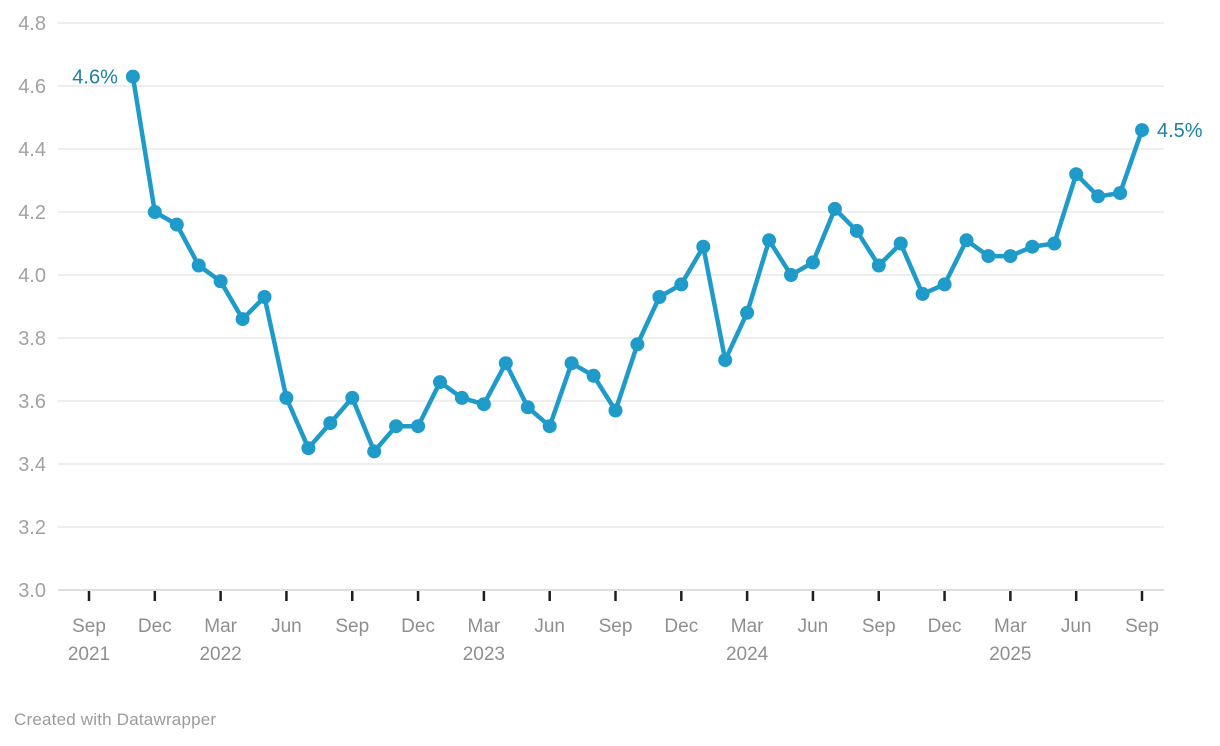 Image resolution: width=1220 pixels, height=746 pixels. Describe the element at coordinates (89, 654) in the screenshot. I see `x-year-label: 2021` at that location.